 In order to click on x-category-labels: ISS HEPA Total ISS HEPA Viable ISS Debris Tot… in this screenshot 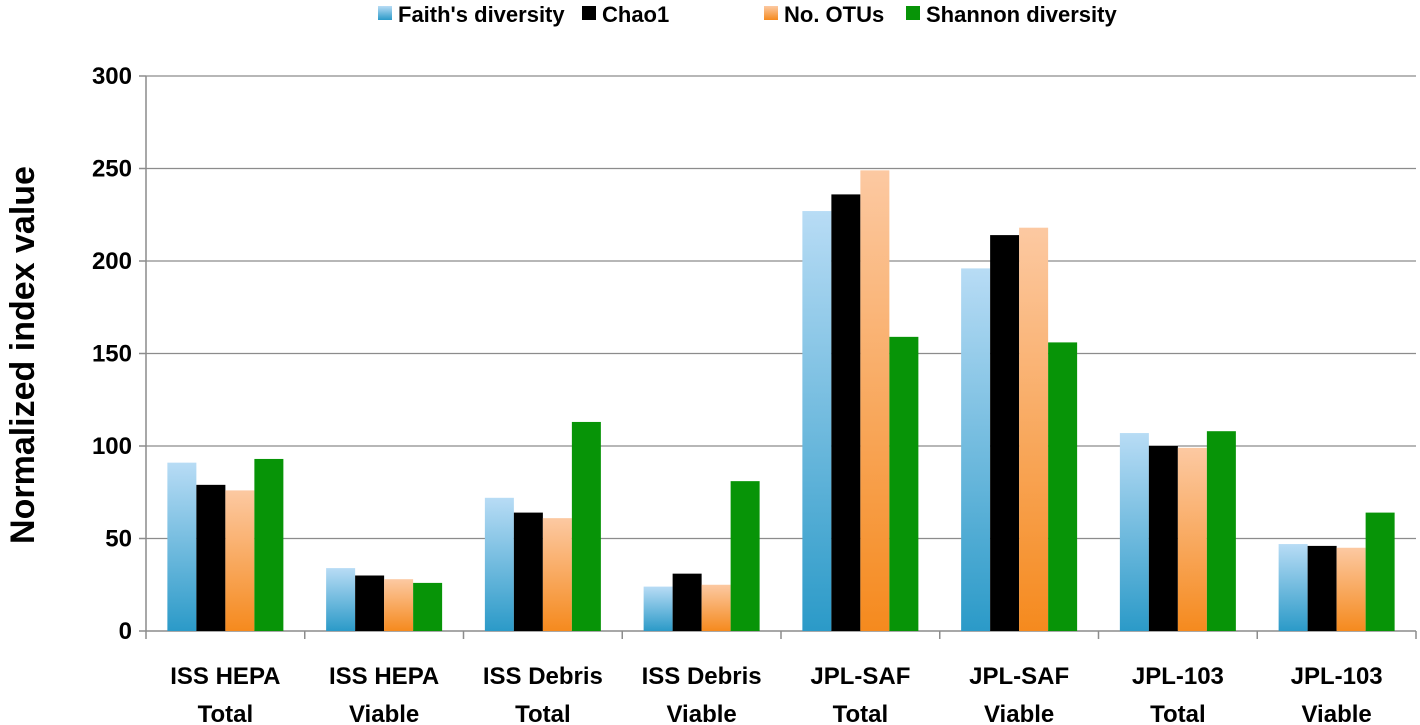, I will do `click(776, 694)`.